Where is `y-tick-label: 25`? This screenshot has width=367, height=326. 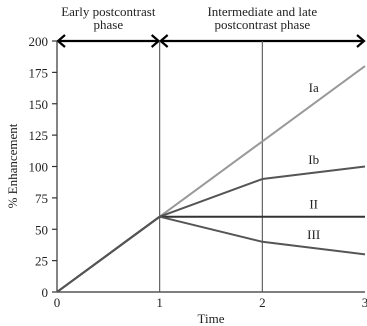 y-tick-label: 25 is located at coordinates (41, 261).